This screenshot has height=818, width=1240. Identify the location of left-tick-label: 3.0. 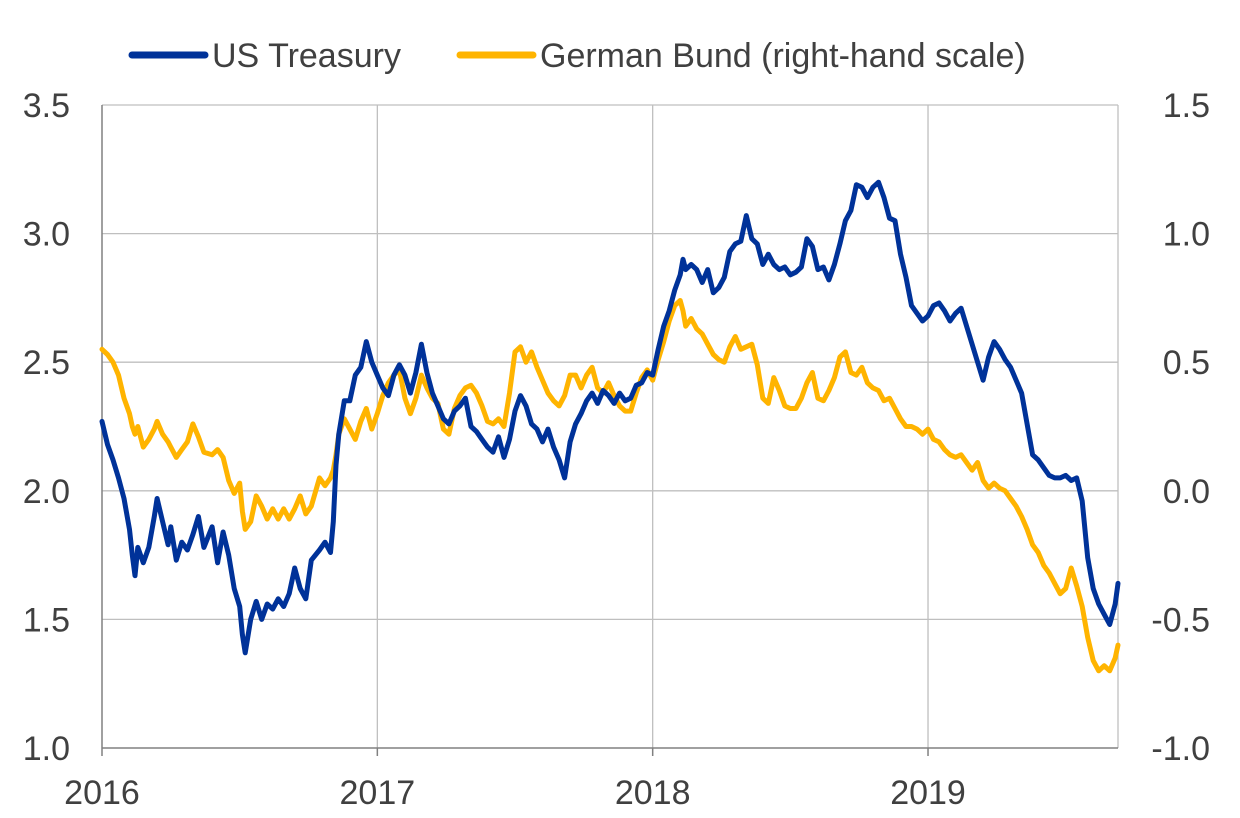
(46, 235).